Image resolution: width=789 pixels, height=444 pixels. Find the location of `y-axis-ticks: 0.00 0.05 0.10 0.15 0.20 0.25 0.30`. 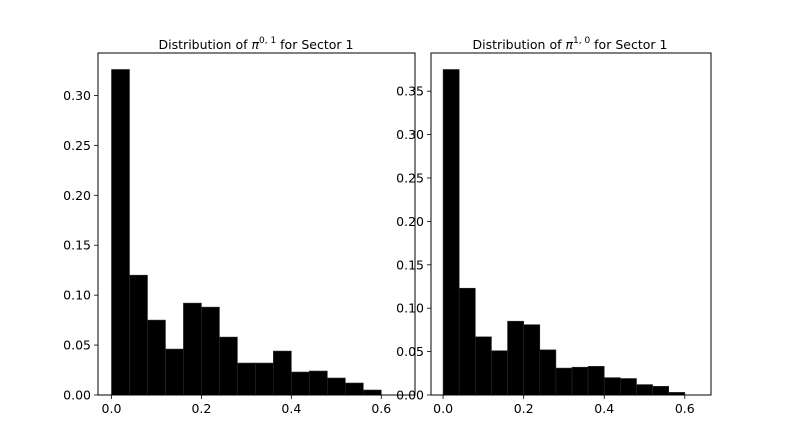

y-axis-ticks: 0.00 0.05 0.10 0.15 0.20 0.25 0.30 is located at coordinates (80, 245).